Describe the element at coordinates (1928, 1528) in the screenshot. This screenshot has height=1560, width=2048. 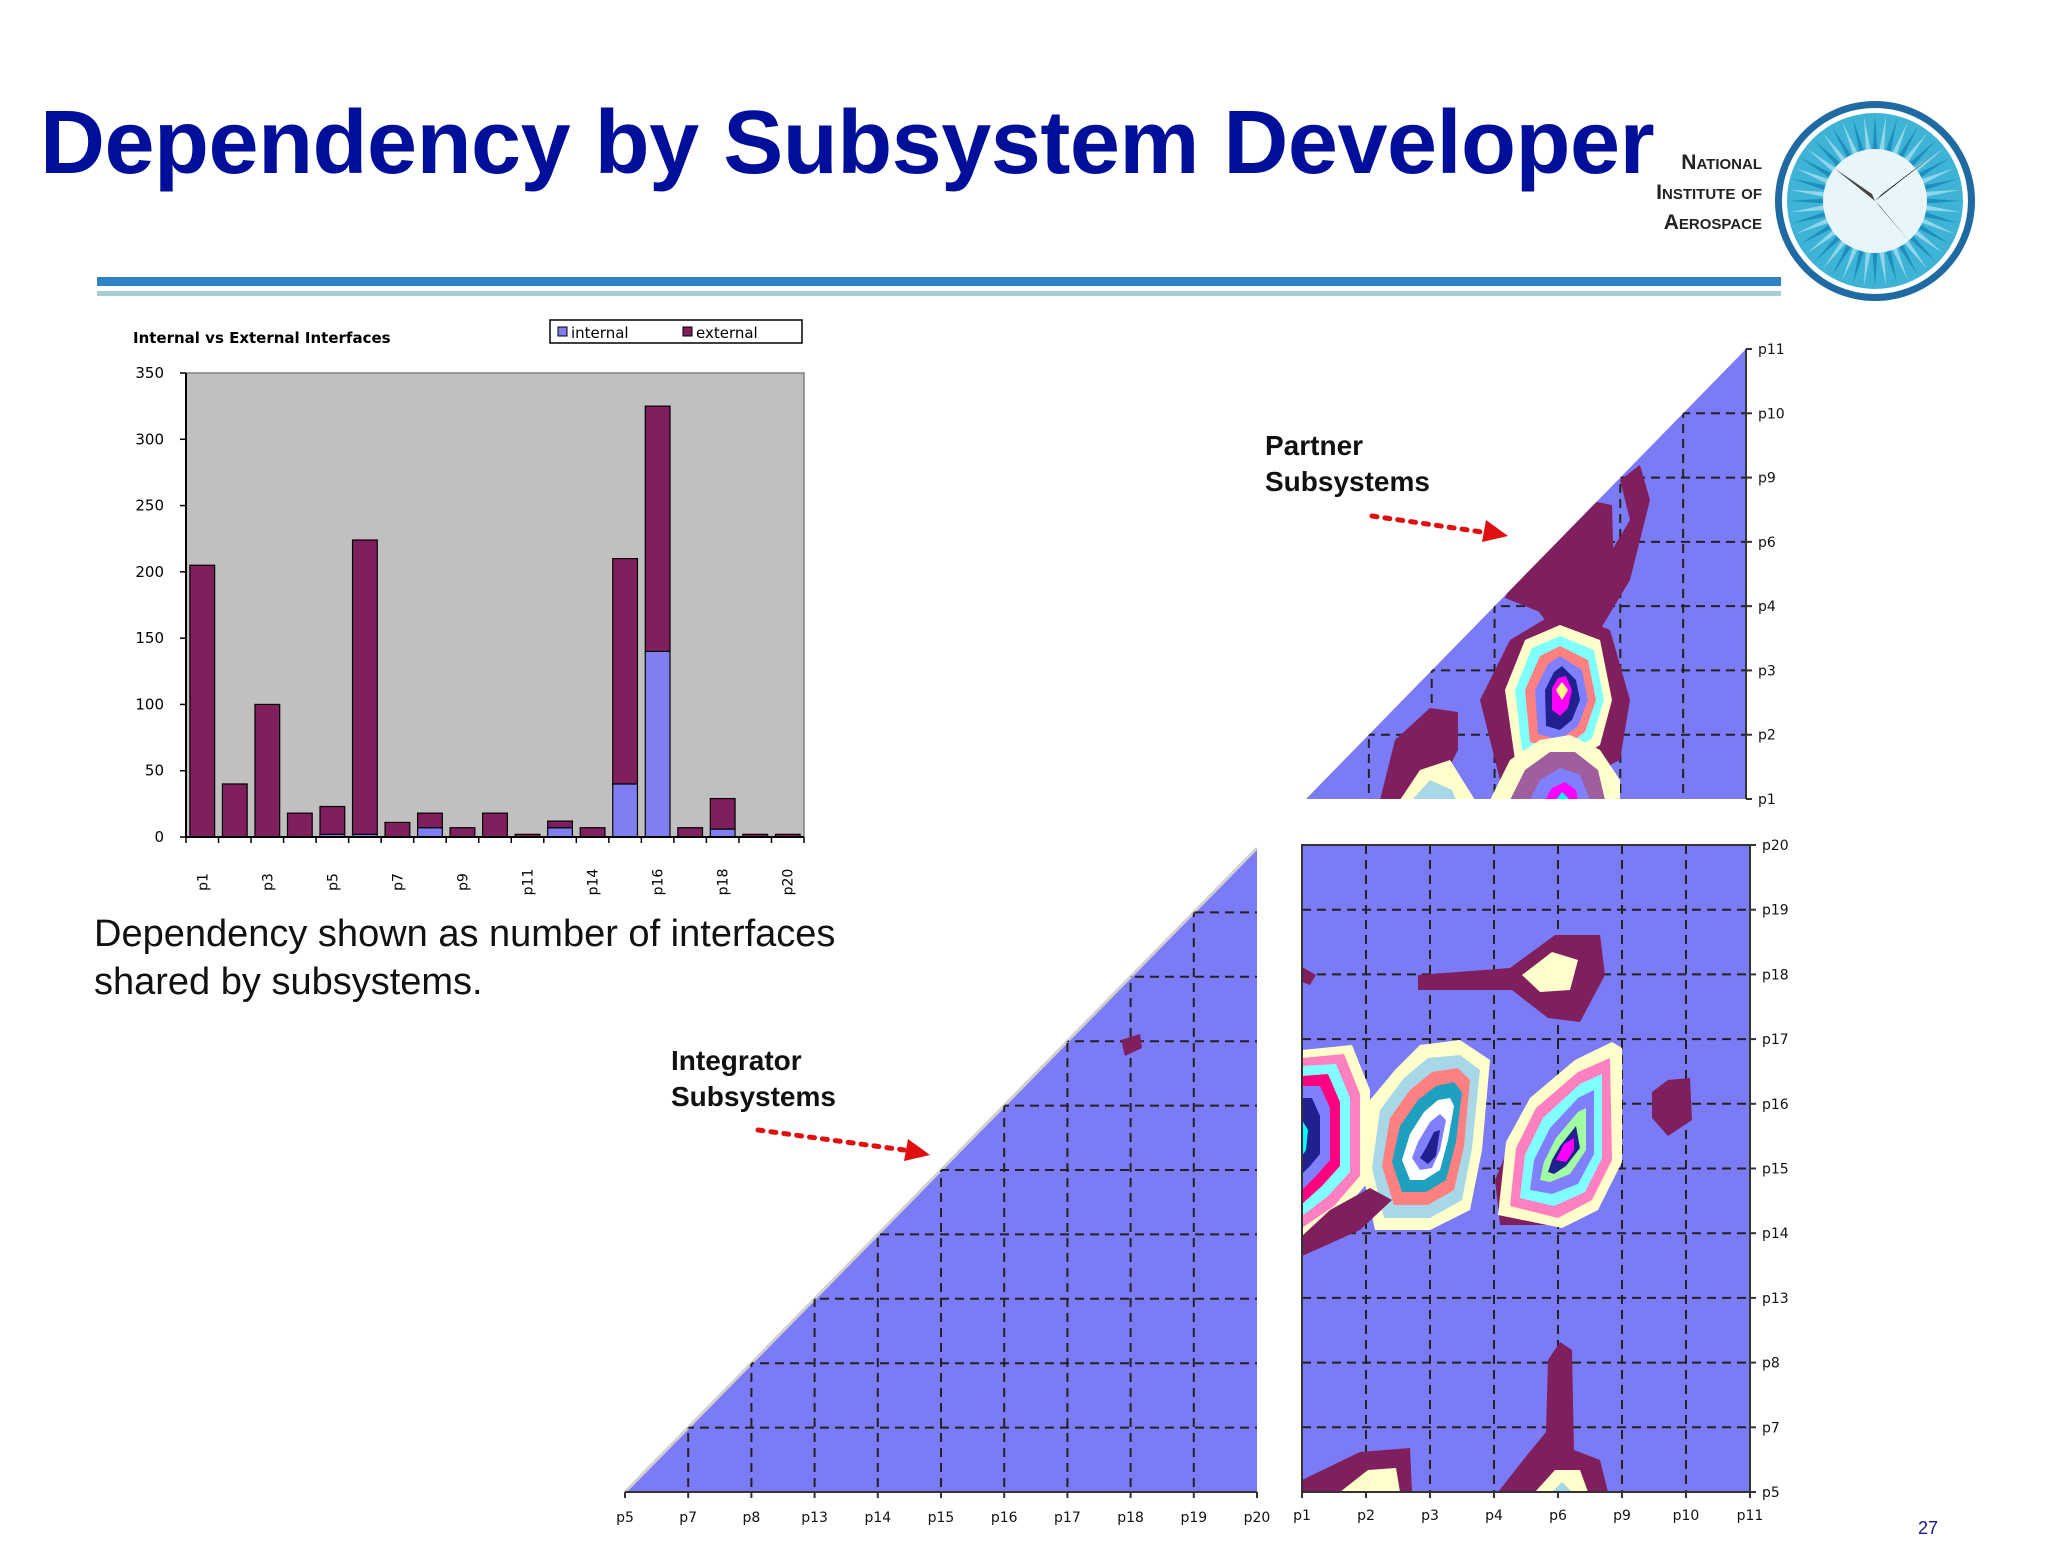
I see `page-number: 27` at that location.